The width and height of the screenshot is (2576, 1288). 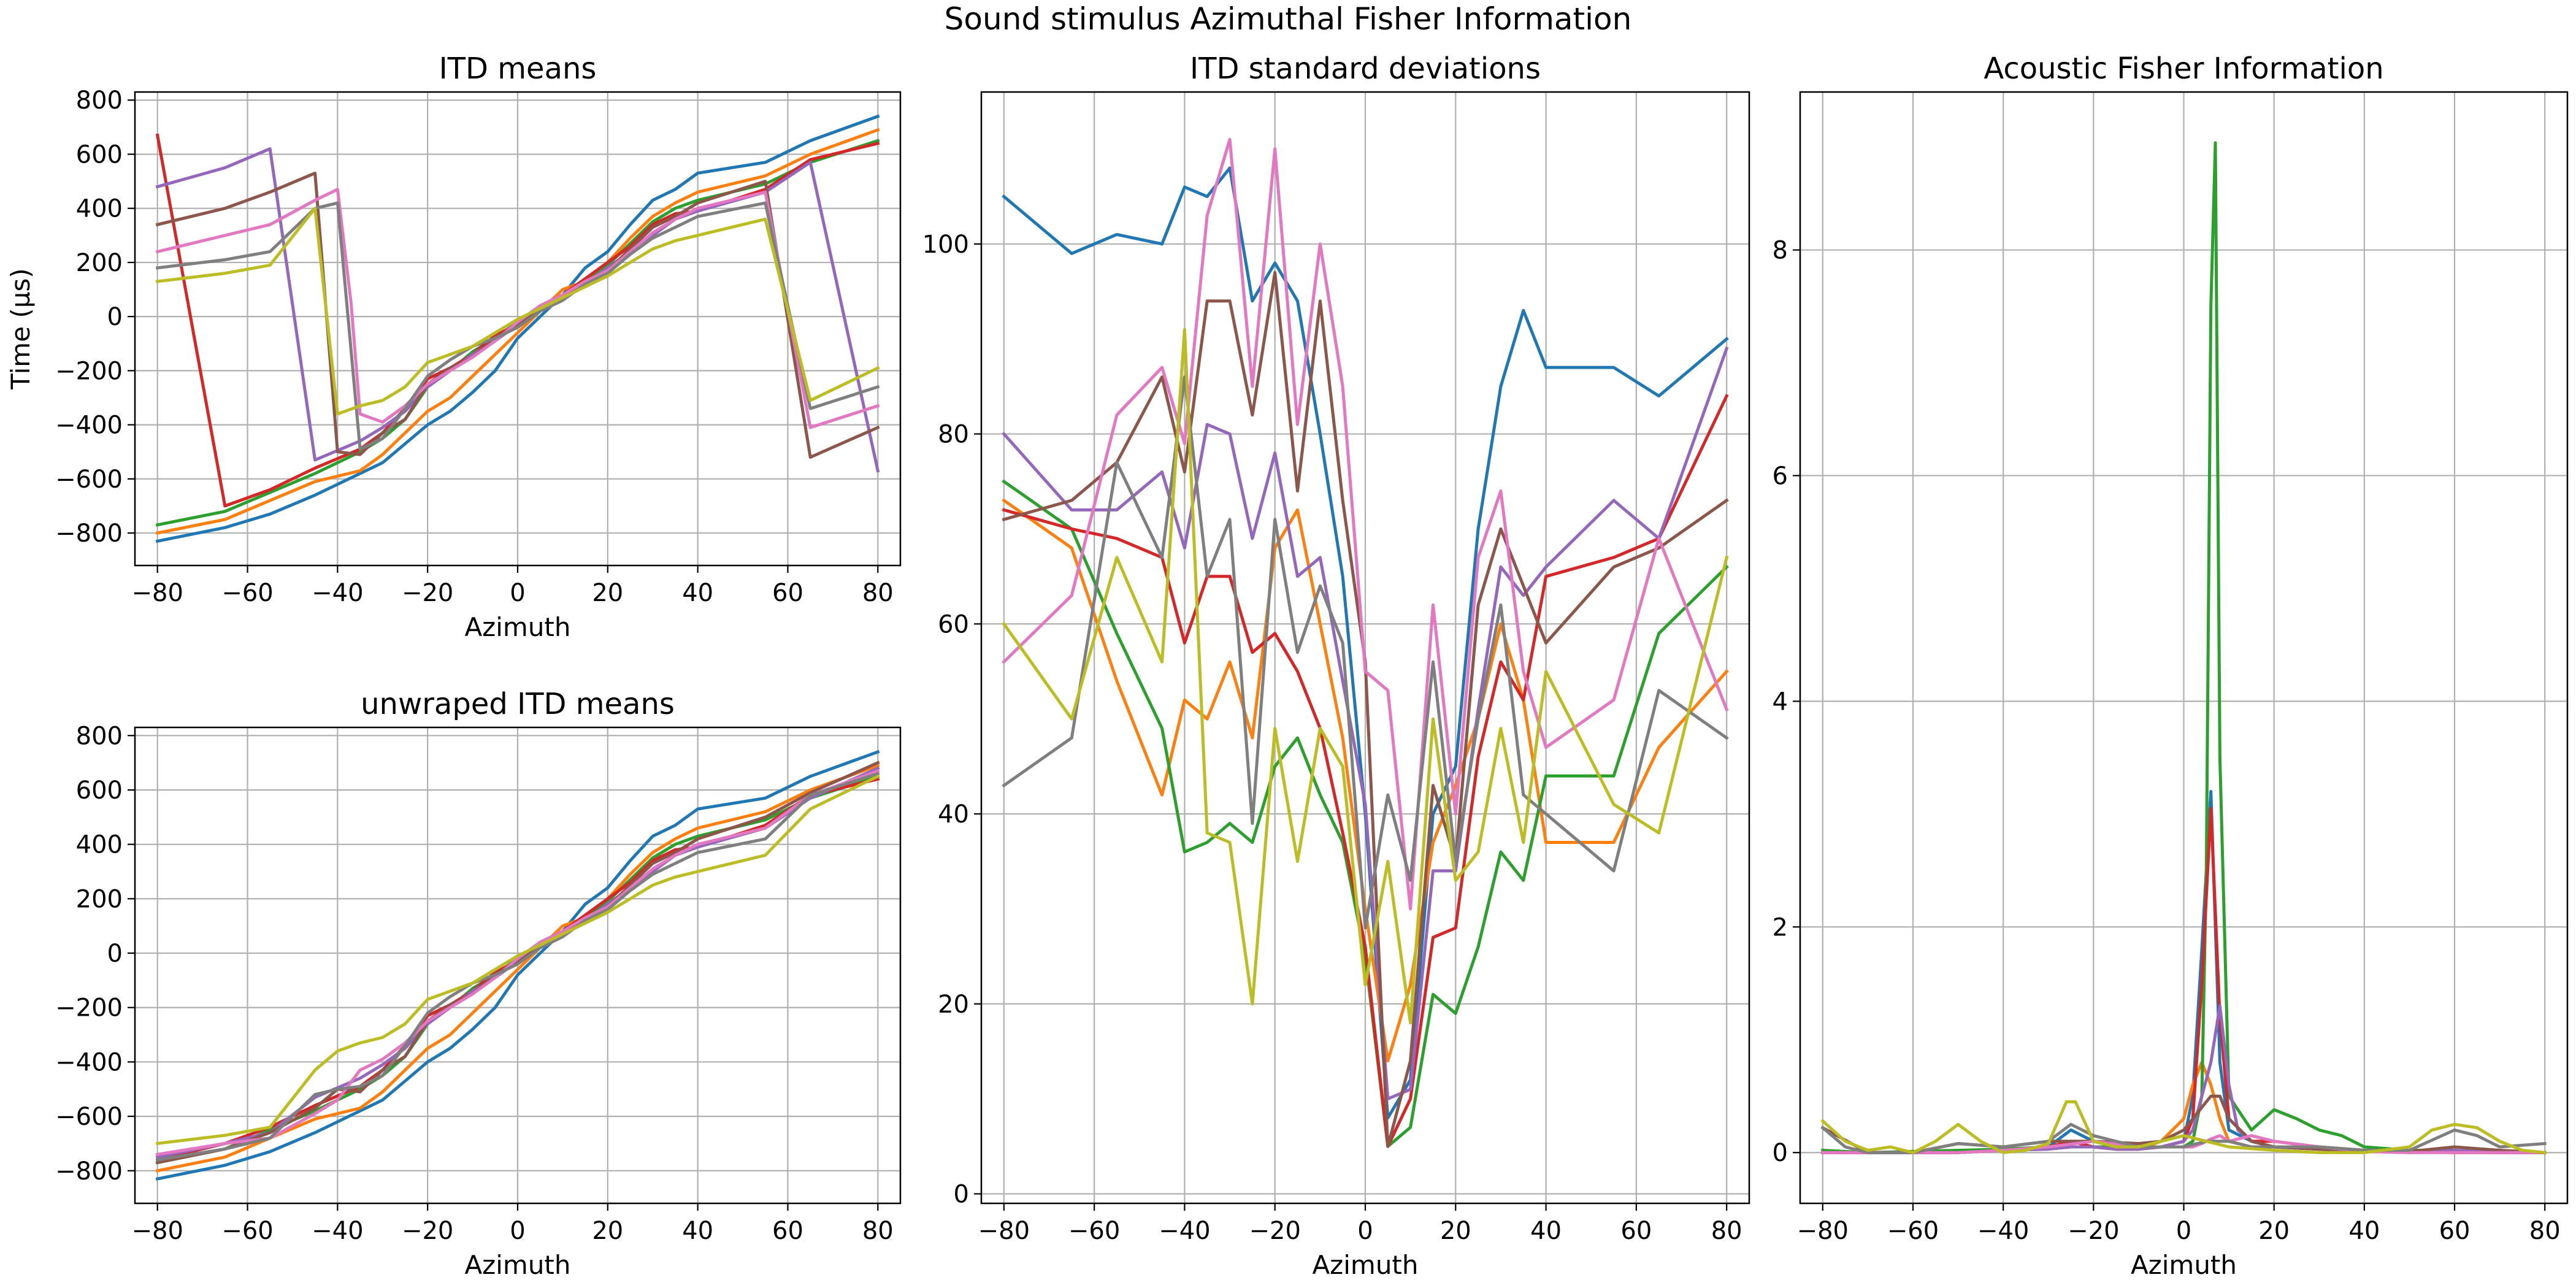 I want to click on unwrapped-itd-means-xtick-label: 60, so click(x=787, y=1231).